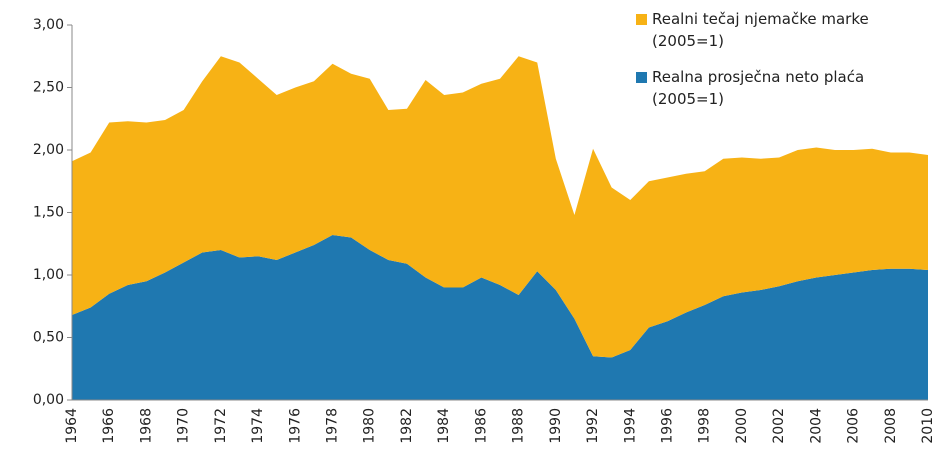  What do you see at coordinates (407, 426) in the screenshot?
I see `x-tick-label: 1982` at bounding box center [407, 426].